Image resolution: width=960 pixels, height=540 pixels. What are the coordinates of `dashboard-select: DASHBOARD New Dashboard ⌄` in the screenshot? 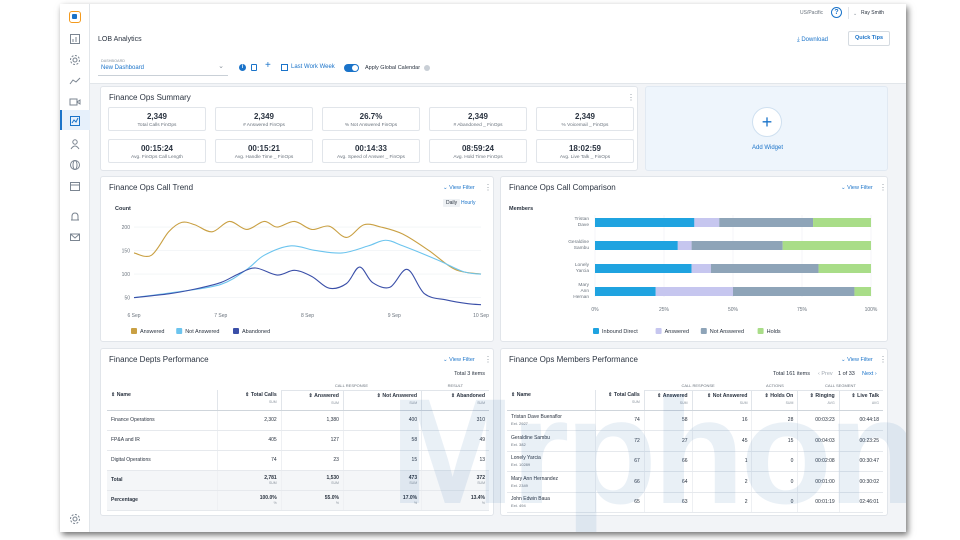 It's located at (163, 67).